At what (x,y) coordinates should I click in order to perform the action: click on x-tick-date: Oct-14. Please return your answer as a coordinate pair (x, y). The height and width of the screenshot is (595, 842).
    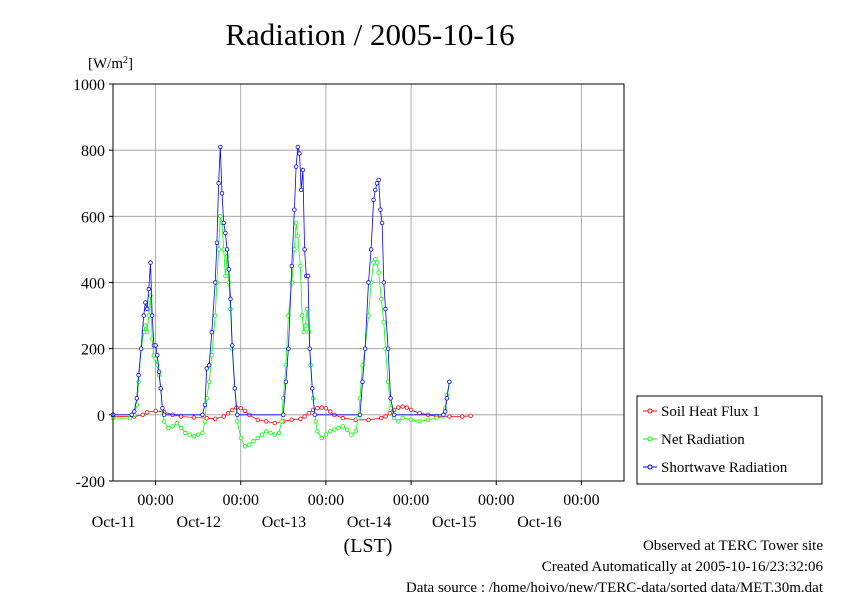
    Looking at the image, I should click on (369, 522).